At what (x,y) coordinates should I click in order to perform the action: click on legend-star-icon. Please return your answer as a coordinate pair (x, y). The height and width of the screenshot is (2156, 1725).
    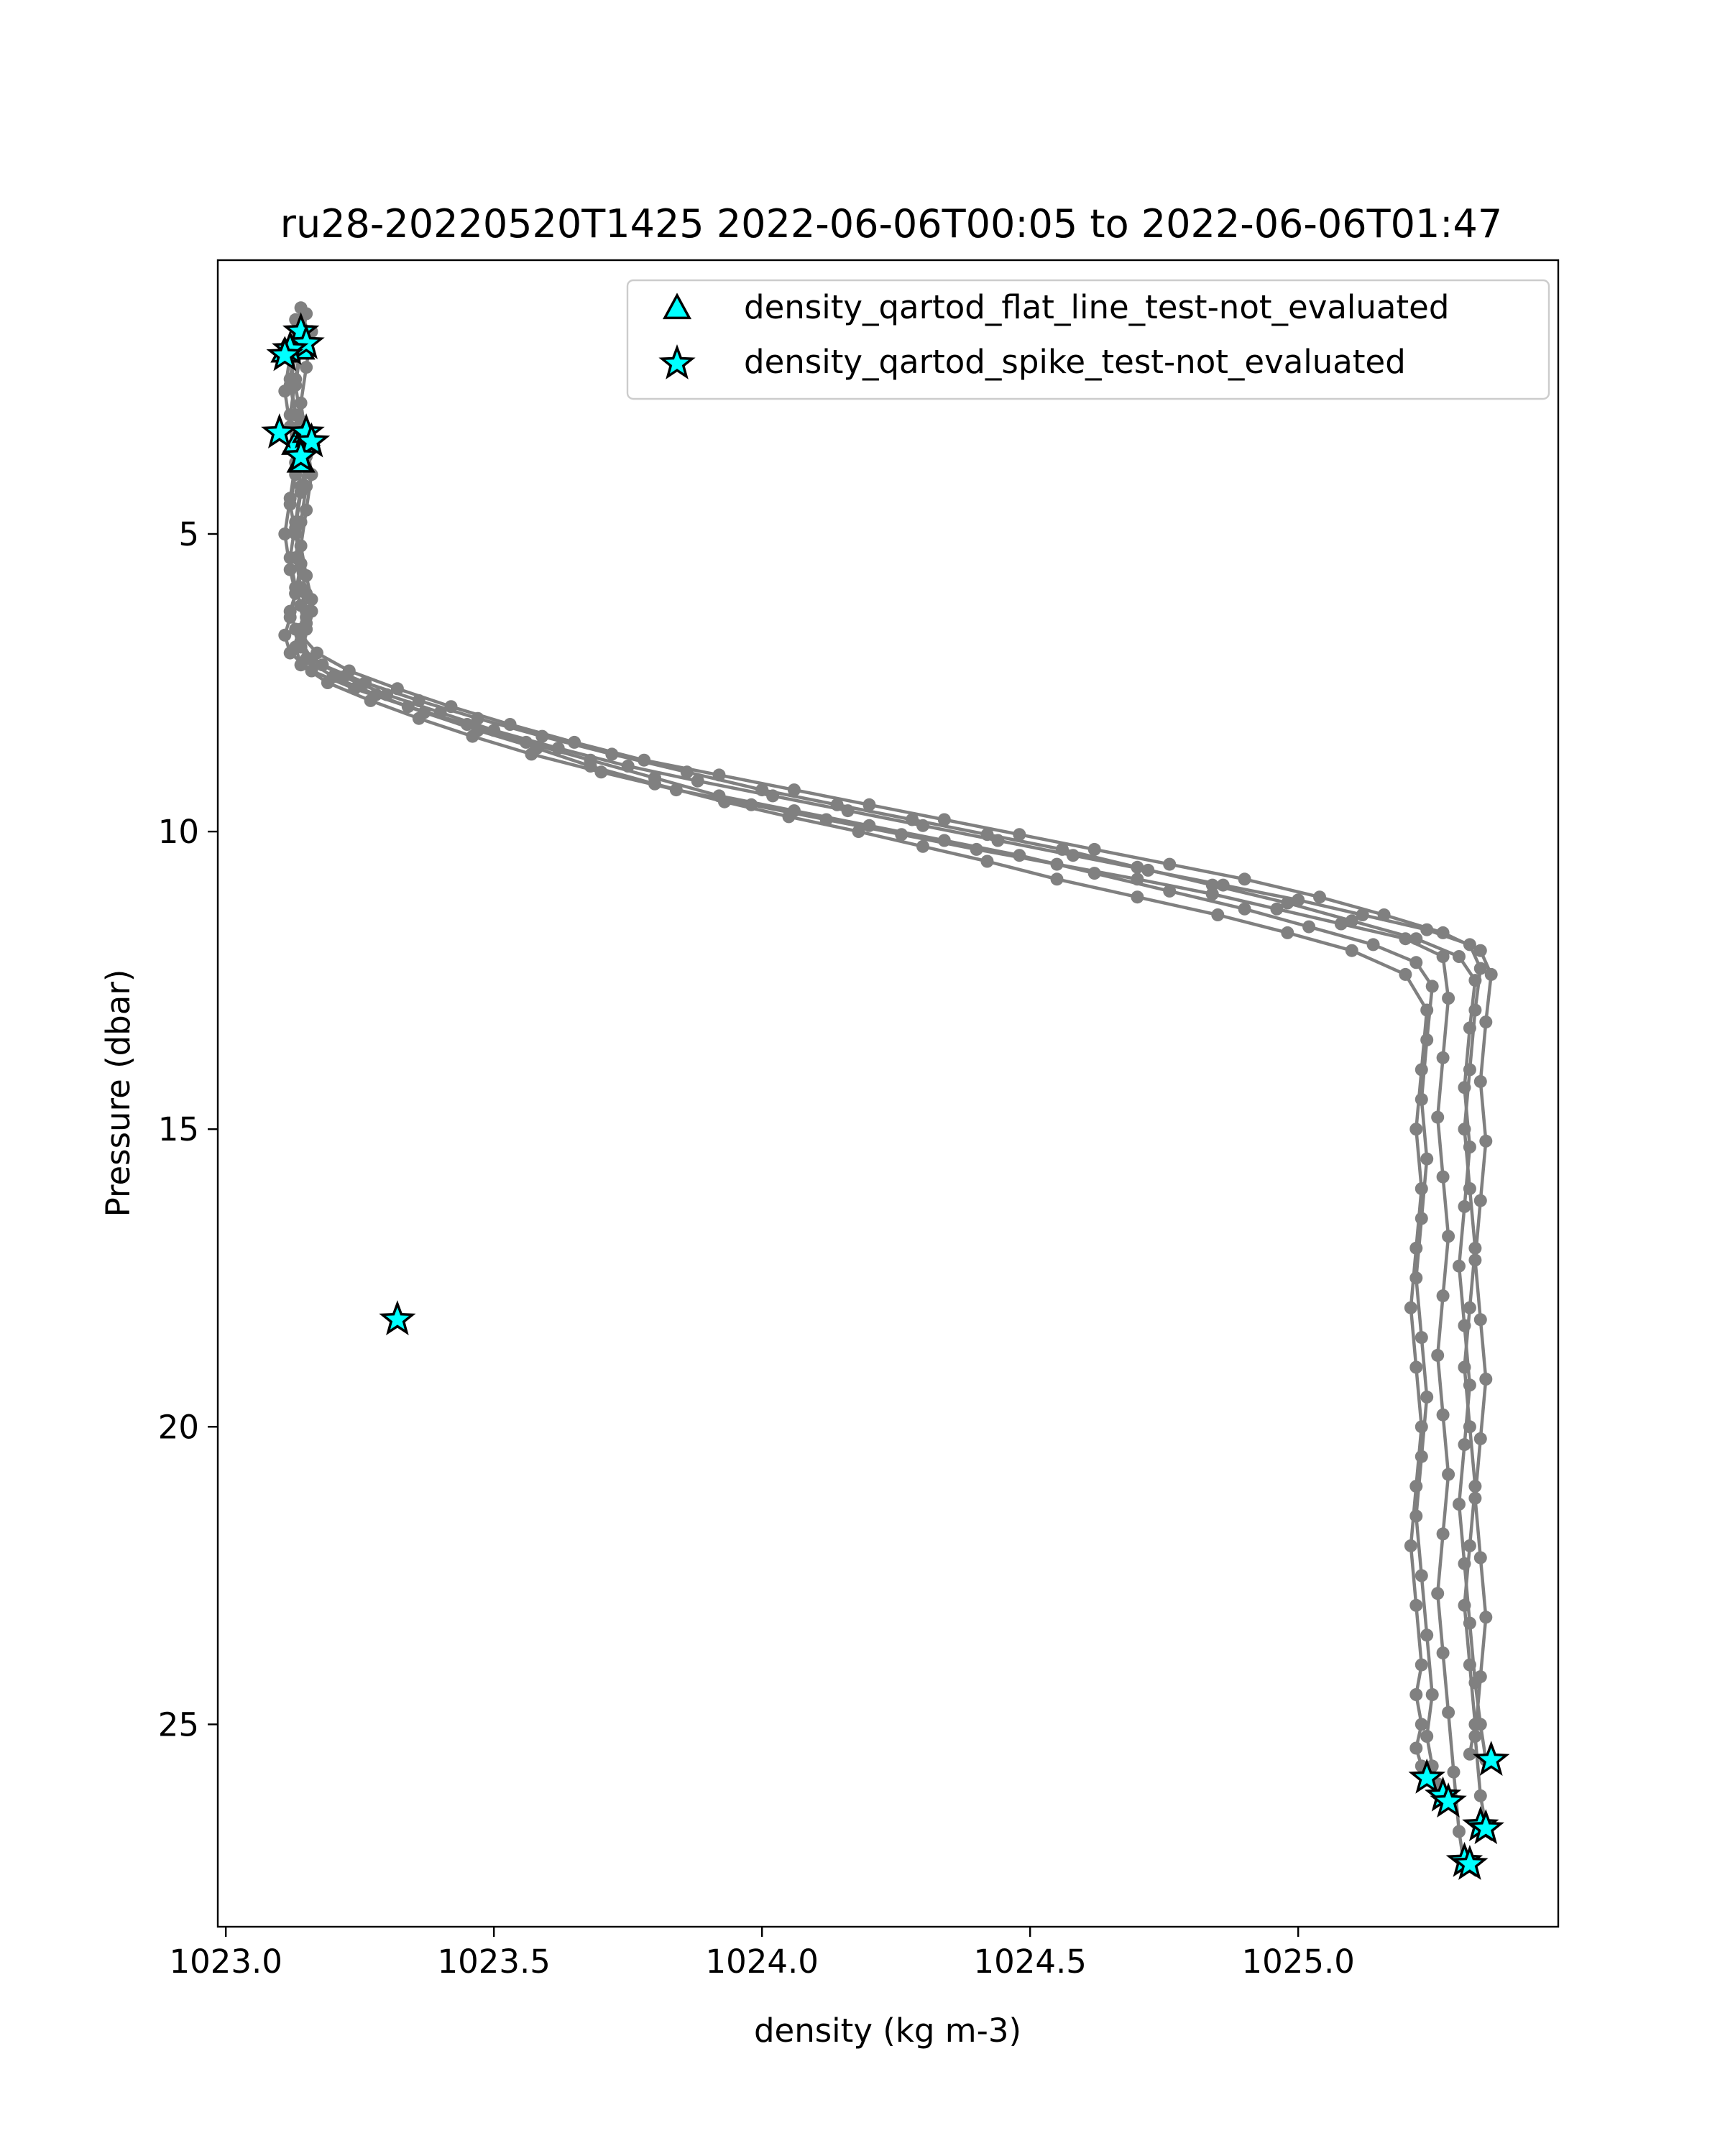
    Looking at the image, I should click on (677, 361).